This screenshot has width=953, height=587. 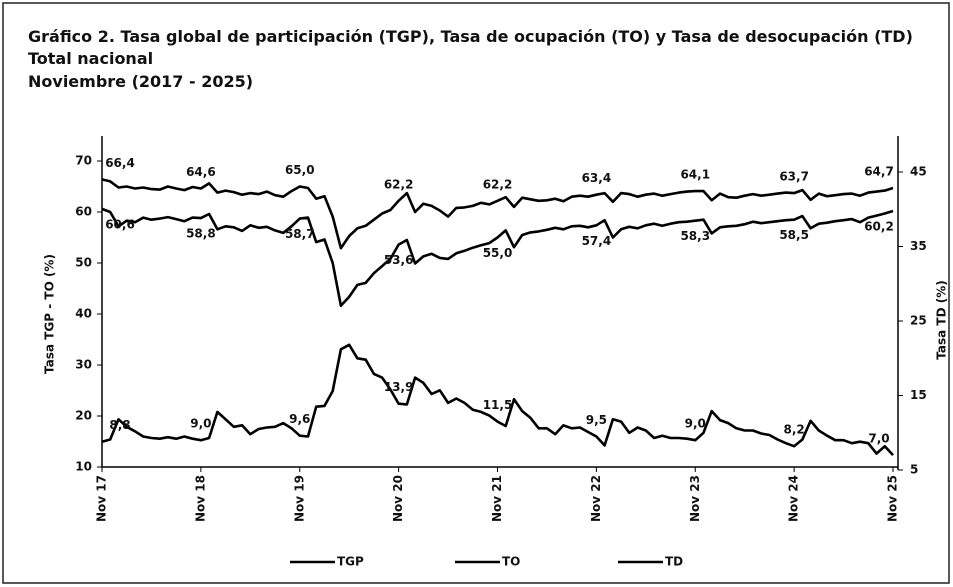 What do you see at coordinates (879, 172) in the screenshot?
I see `value-label: 64,7` at bounding box center [879, 172].